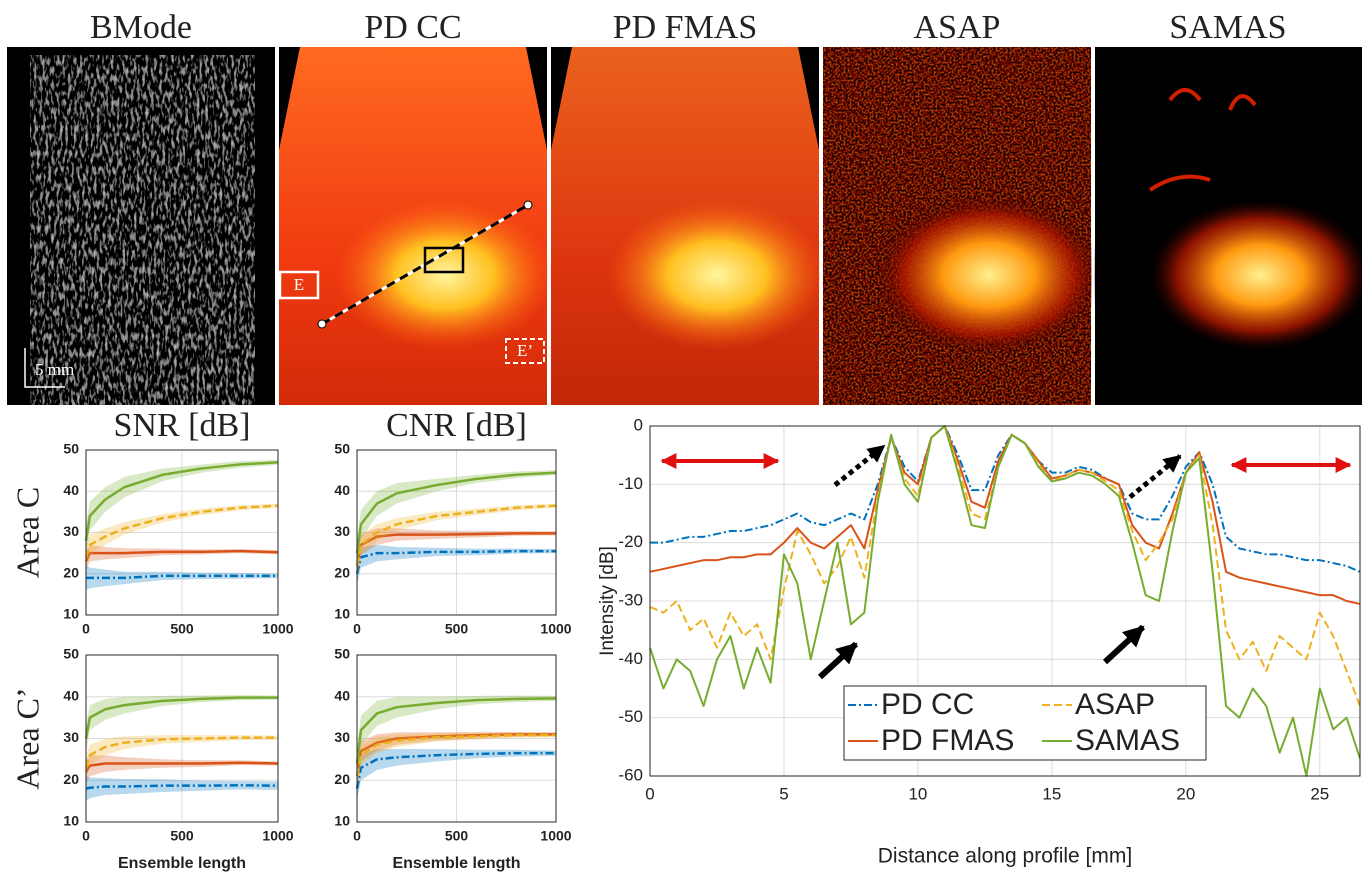  I want to click on legend-label: ASAP, so click(1115, 704).